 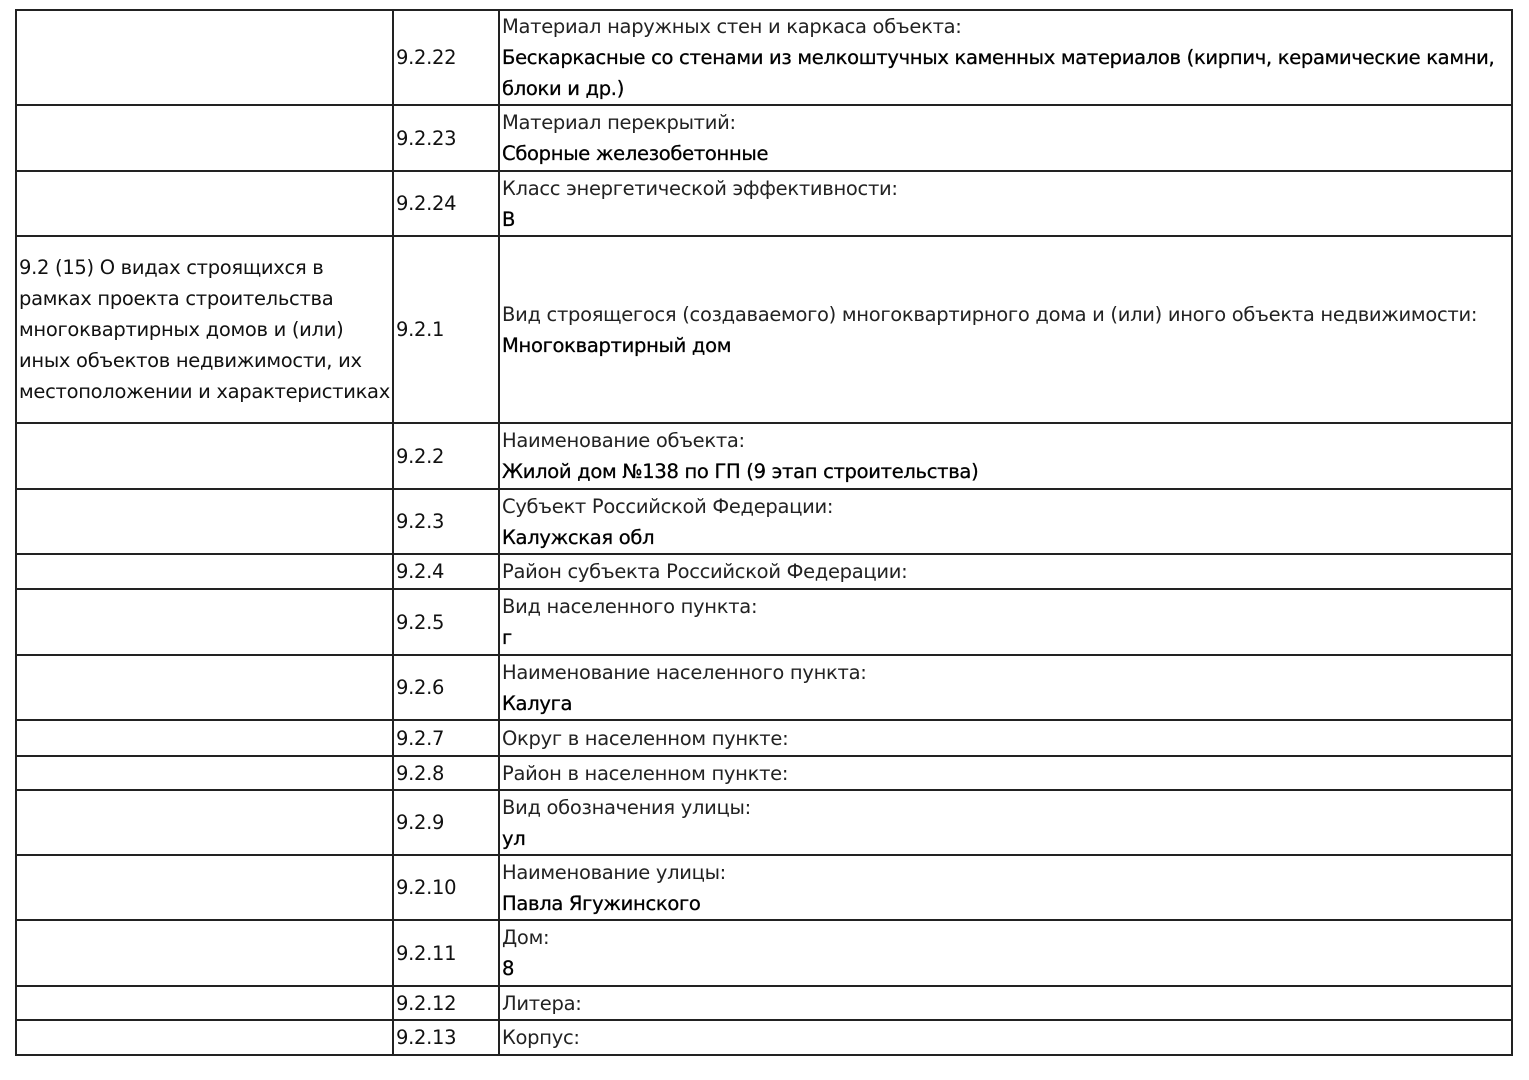 What do you see at coordinates (645, 773) in the screenshot?
I see `field-label: Район в населенном пункте:` at bounding box center [645, 773].